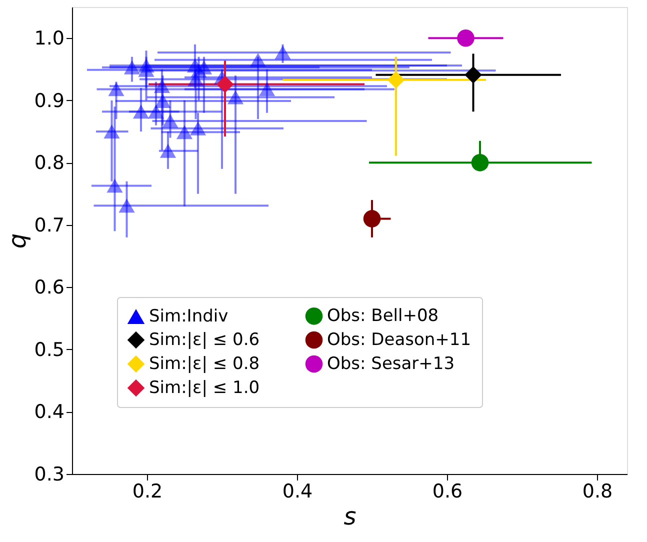 The height and width of the screenshot is (542, 647). I want to click on y-tick-label: 0.6, so click(49, 287).